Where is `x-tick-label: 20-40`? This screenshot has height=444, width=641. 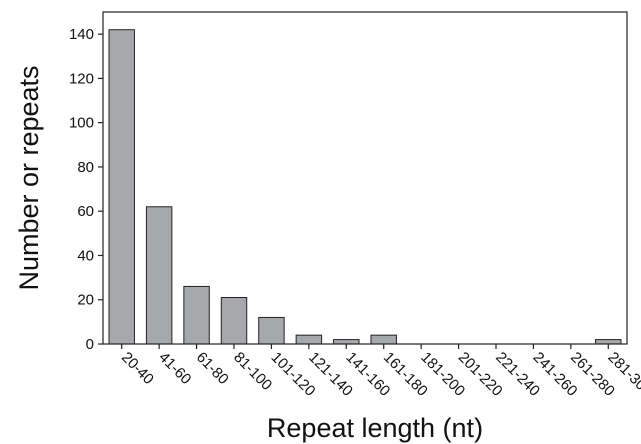 x-tick-label: 20-40 is located at coordinates (137, 368).